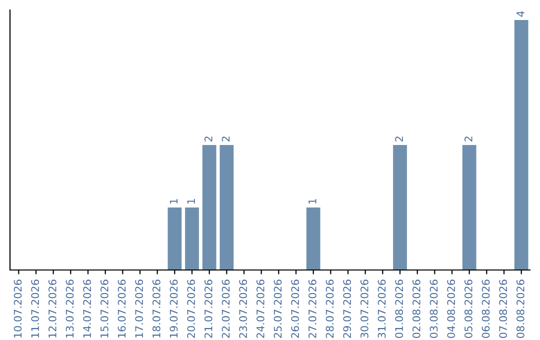 This screenshot has width=540, height=340. I want to click on x-tick-label: 29.07.2026, so click(347, 309).